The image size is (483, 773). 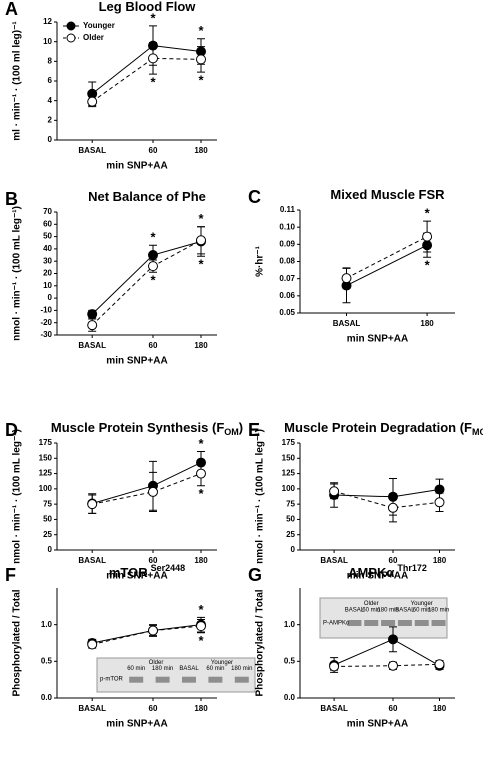 I want to click on y-tick-label: 10, so click(x=47, y=41).